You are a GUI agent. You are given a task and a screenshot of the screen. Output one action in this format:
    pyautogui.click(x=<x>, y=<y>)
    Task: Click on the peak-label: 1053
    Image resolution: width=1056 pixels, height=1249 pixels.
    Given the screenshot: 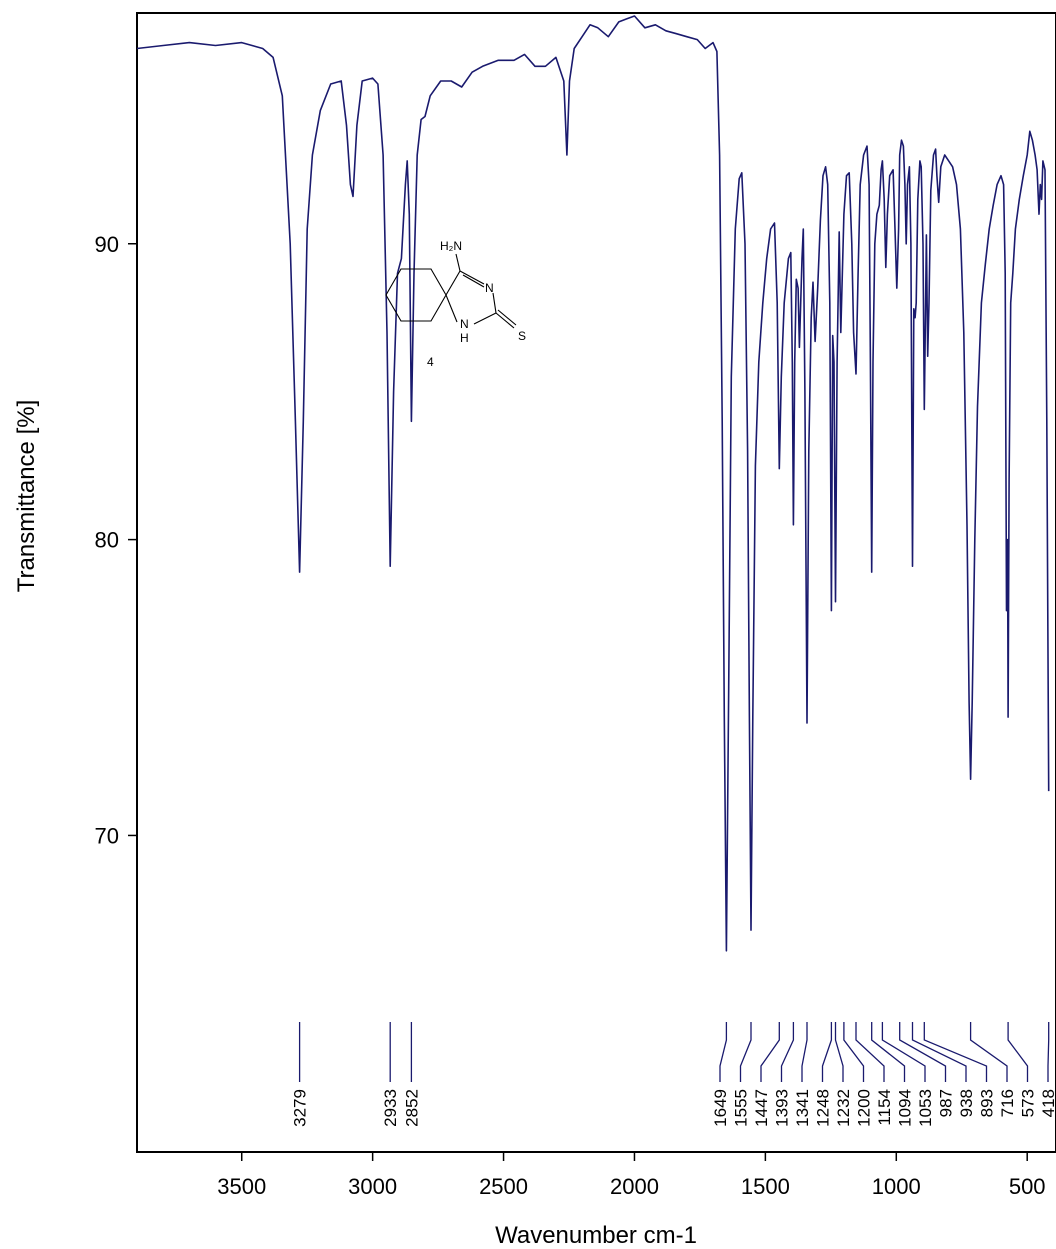 What is the action you would take?
    pyautogui.click(x=925, y=1108)
    